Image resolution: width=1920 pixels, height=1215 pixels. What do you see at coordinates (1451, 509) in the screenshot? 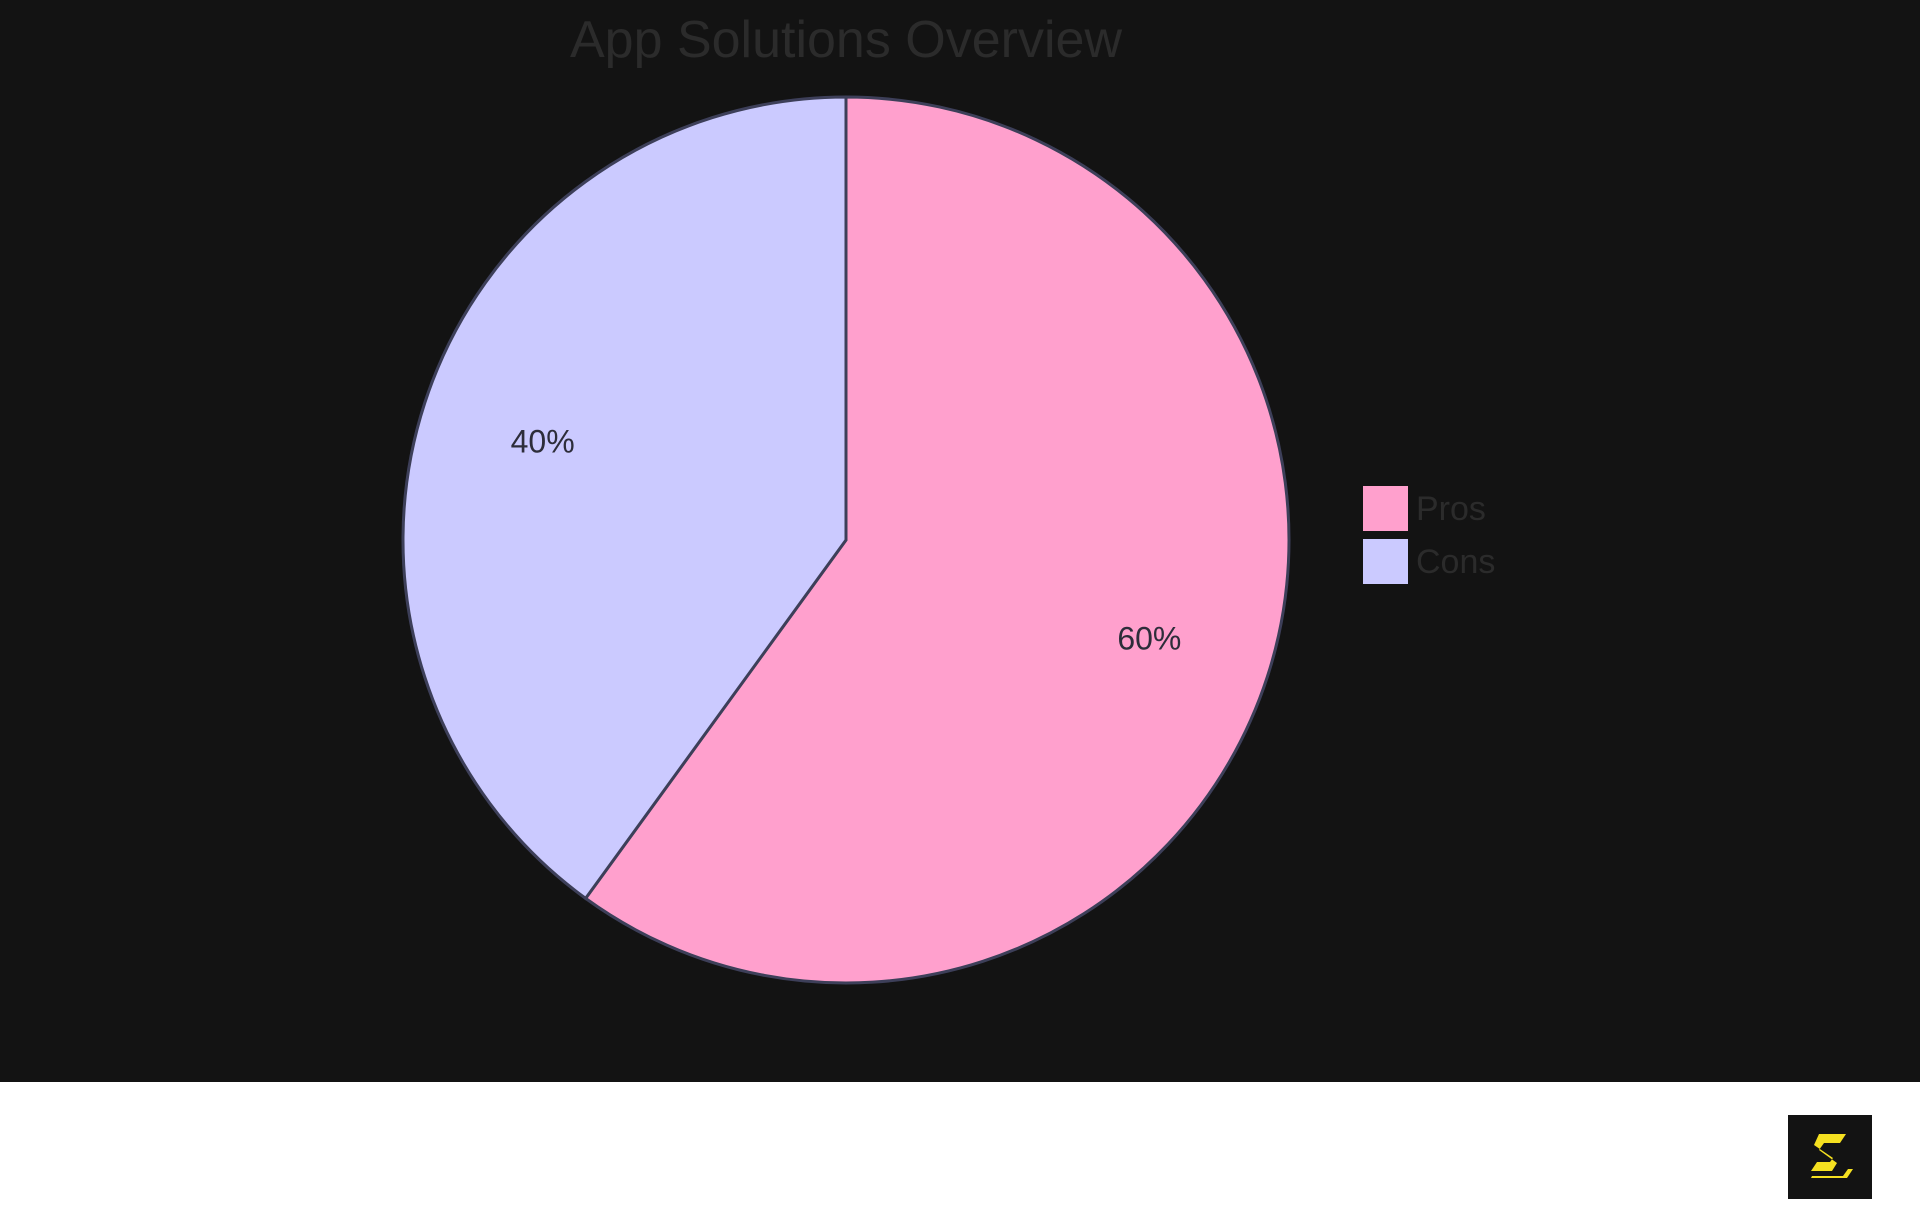
I see `legend-label-pros: Pros` at bounding box center [1451, 509].